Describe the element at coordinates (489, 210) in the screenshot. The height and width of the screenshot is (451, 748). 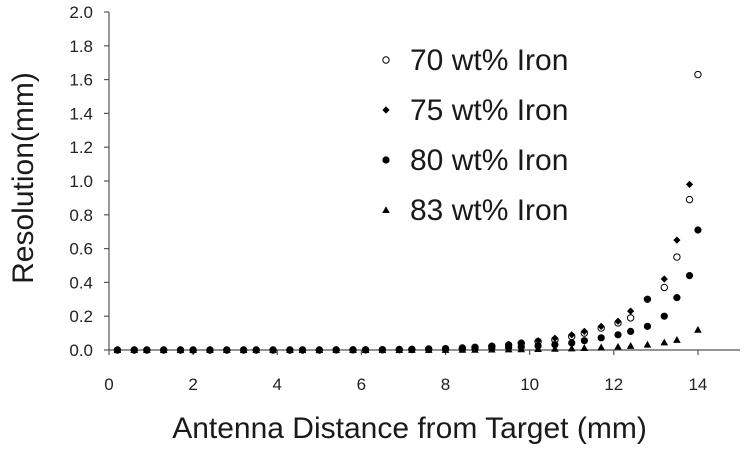
I see `legend-label: 83 wt% Iron` at that location.